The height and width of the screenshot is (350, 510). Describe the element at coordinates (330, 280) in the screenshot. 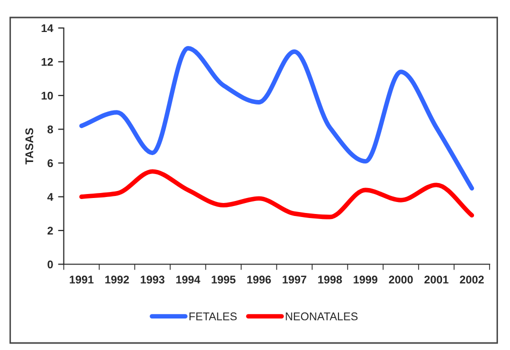

I see `x-tick-label: 1998` at that location.